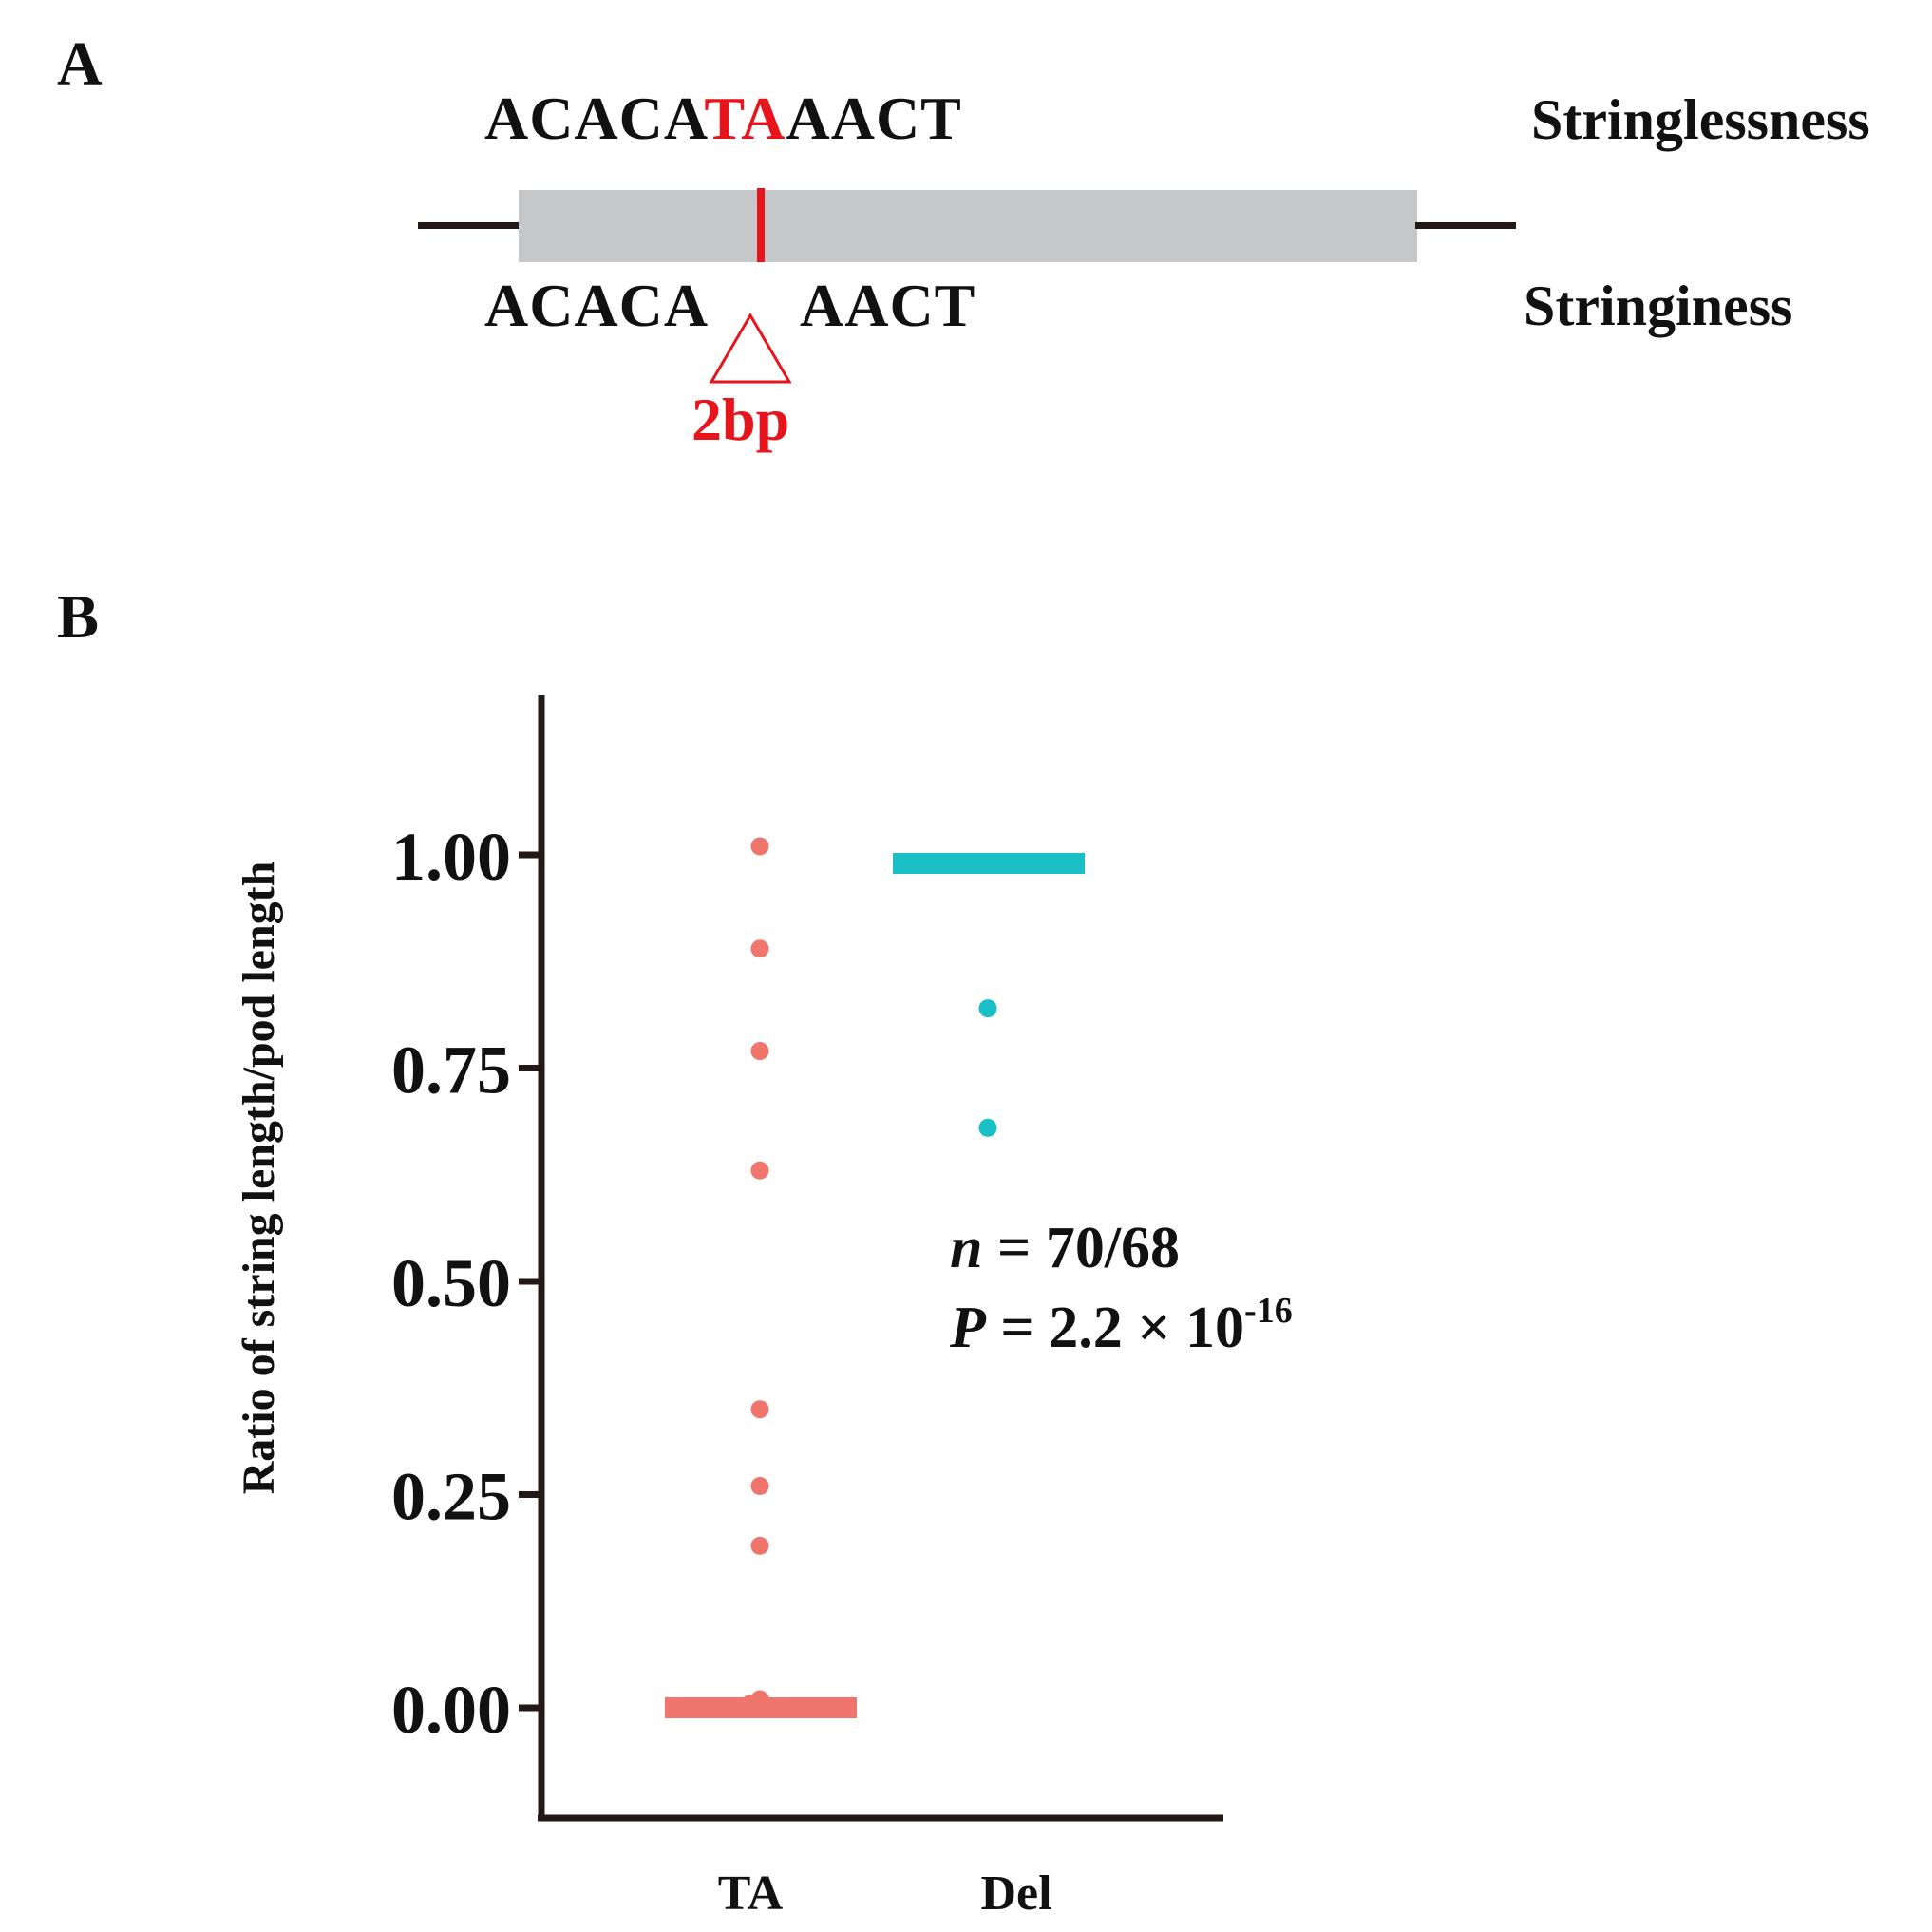  Describe the element at coordinates (259, 1178) in the screenshot. I see `y-axis-label: Ratio of string length/pod length` at that location.